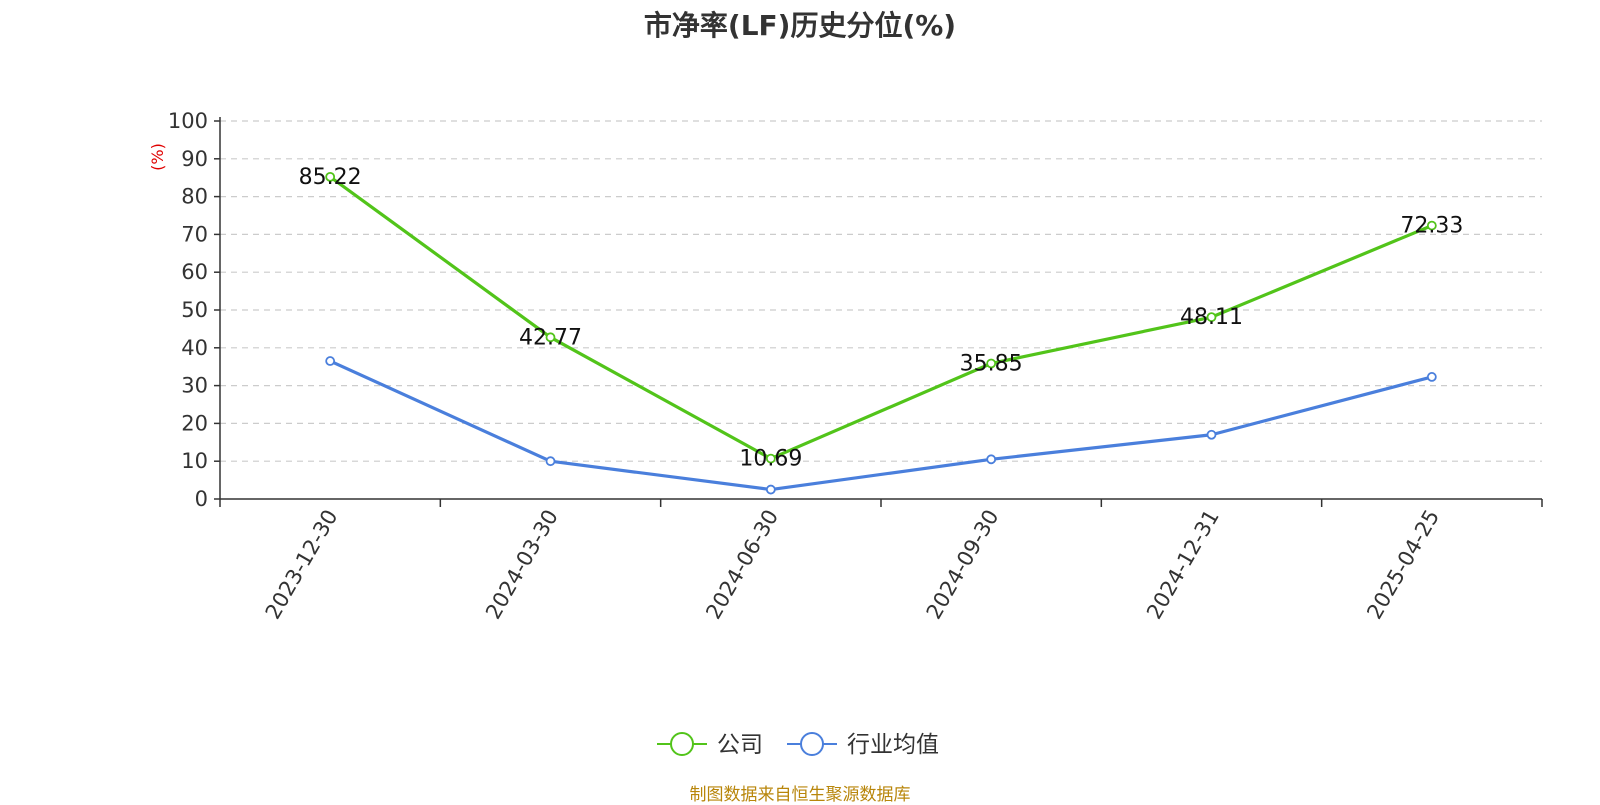 The image size is (1600, 805). Describe the element at coordinates (194, 197) in the screenshot. I see `y-tick-label: 80` at that location.